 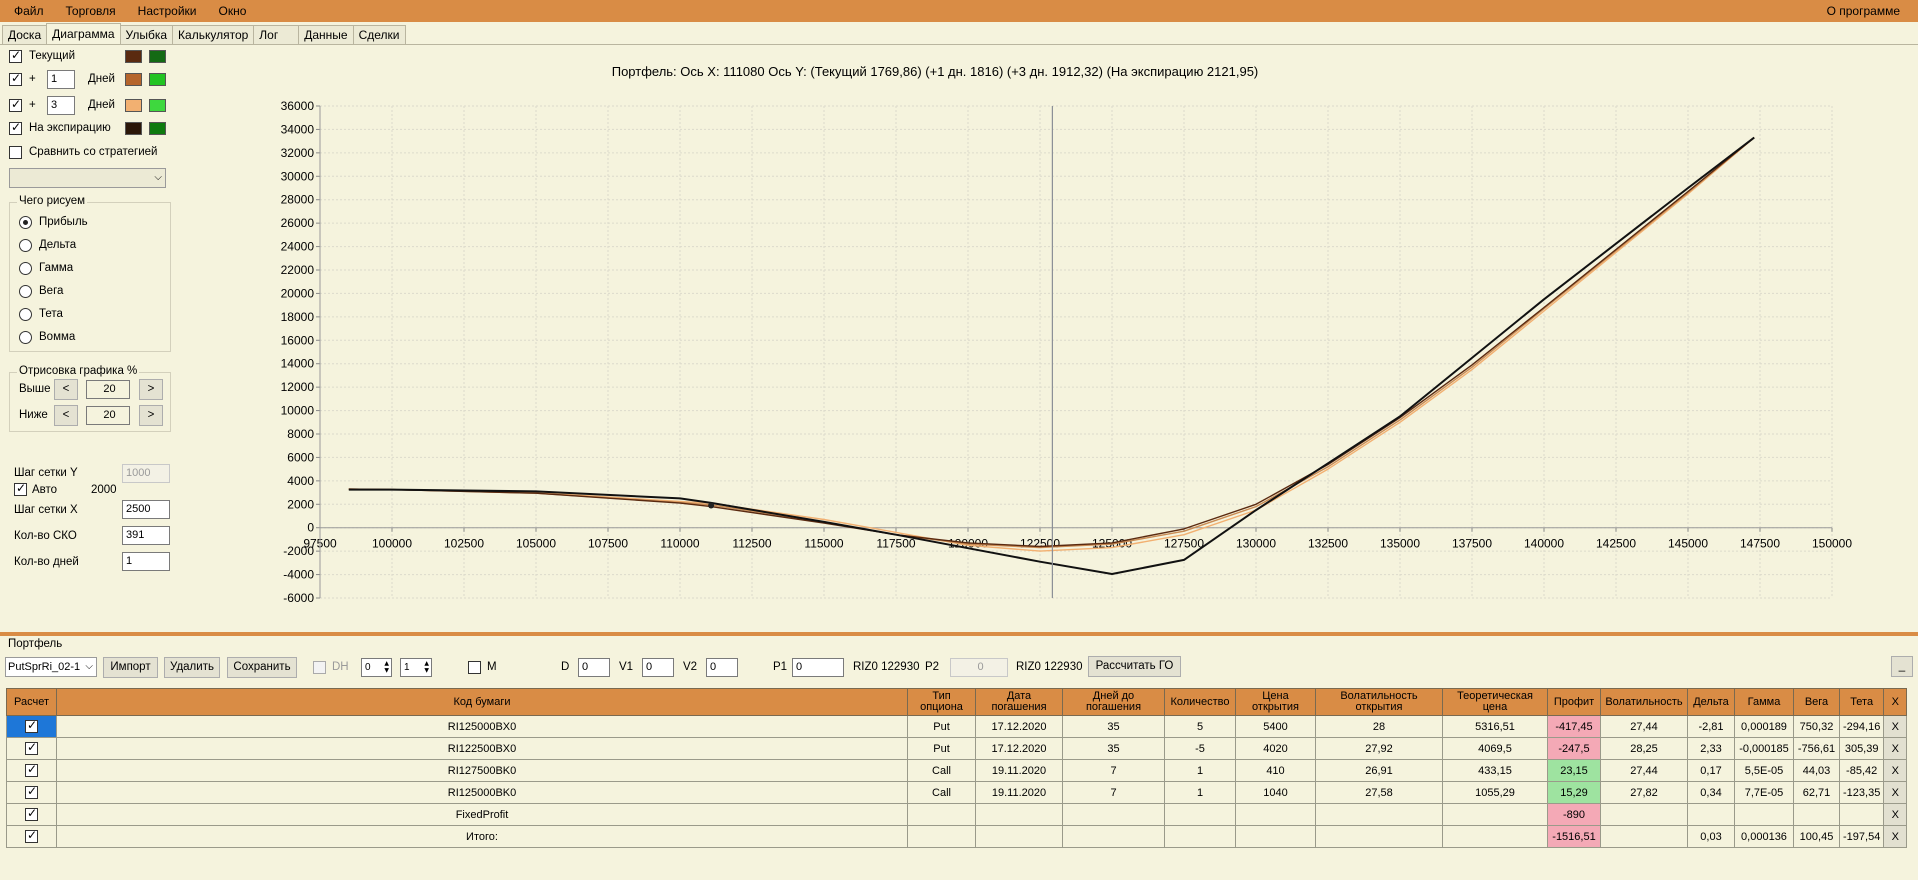 What do you see at coordinates (90, 11) in the screenshot?
I see `menu-trading: Торговля` at bounding box center [90, 11].